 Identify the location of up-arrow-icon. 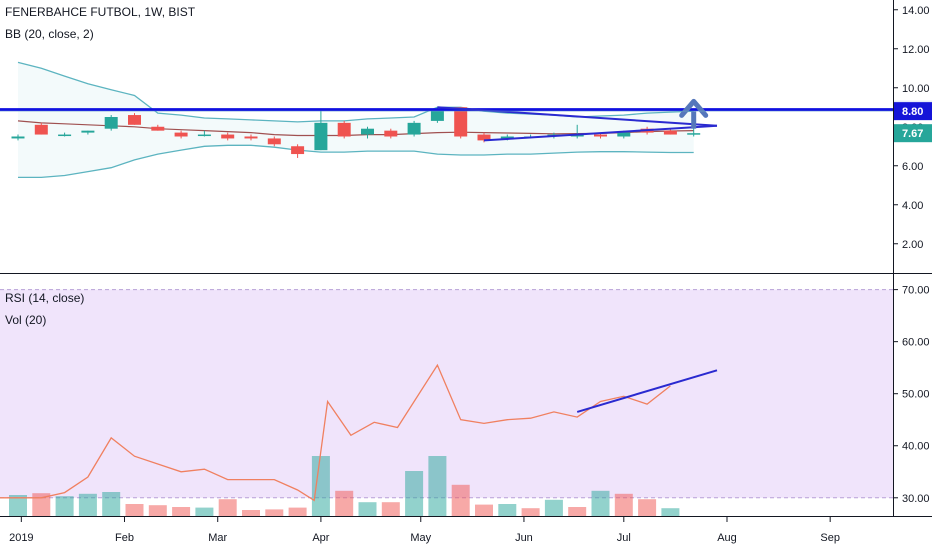
(694, 108).